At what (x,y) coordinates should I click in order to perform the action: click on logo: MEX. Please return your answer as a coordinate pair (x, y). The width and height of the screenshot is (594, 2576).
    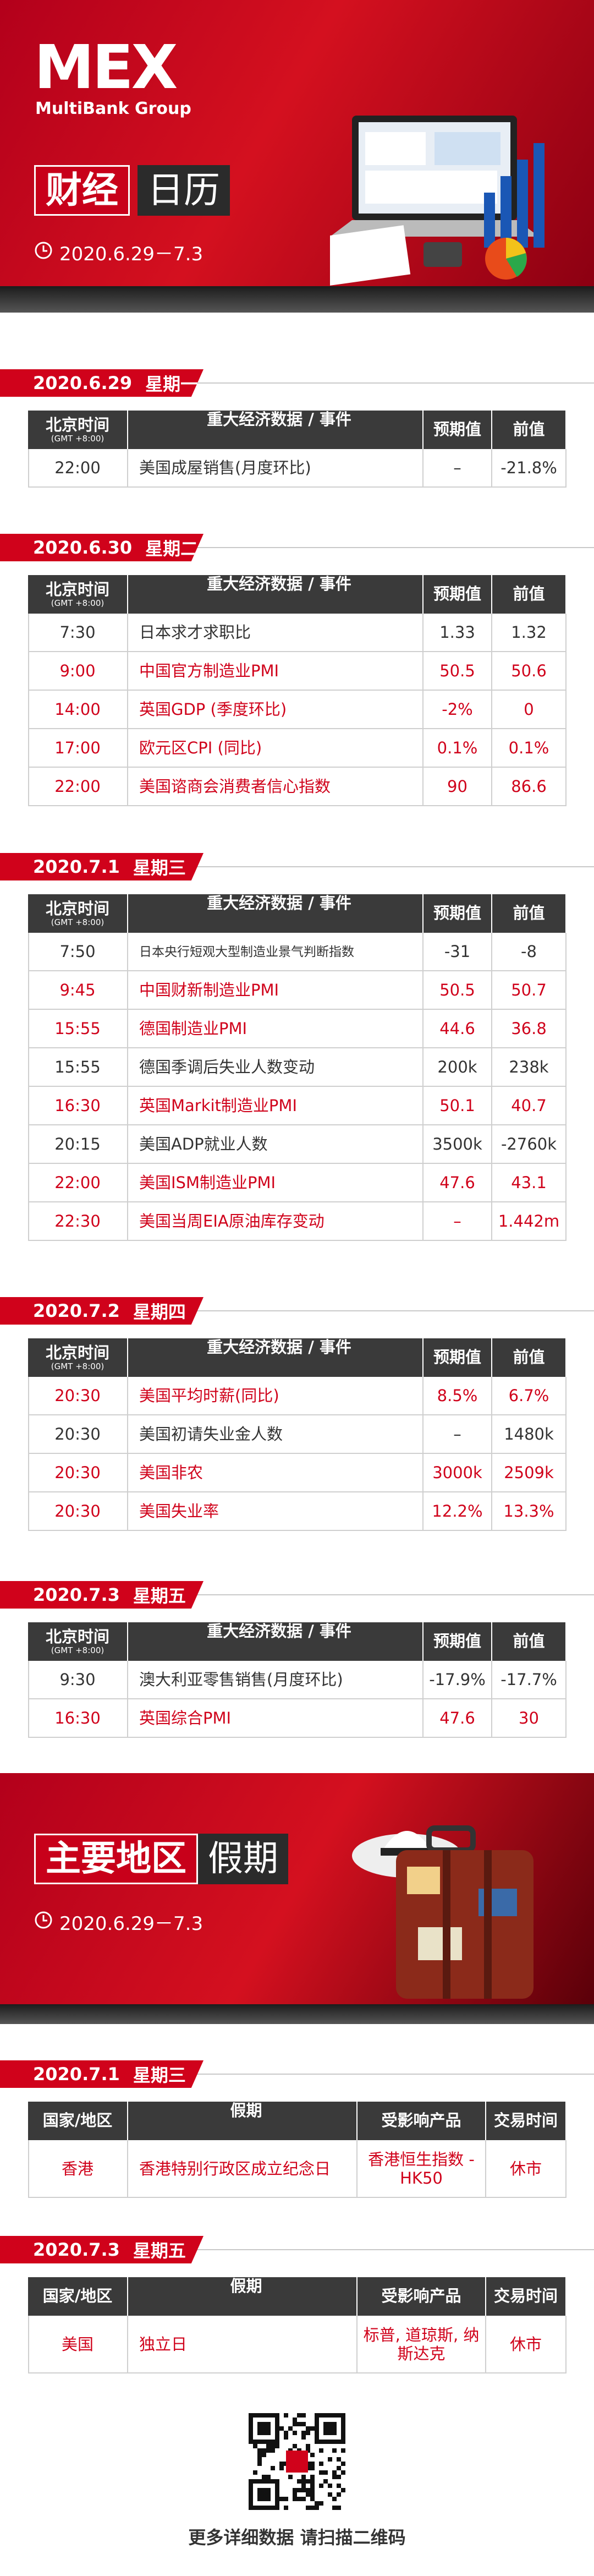
    Looking at the image, I should click on (106, 67).